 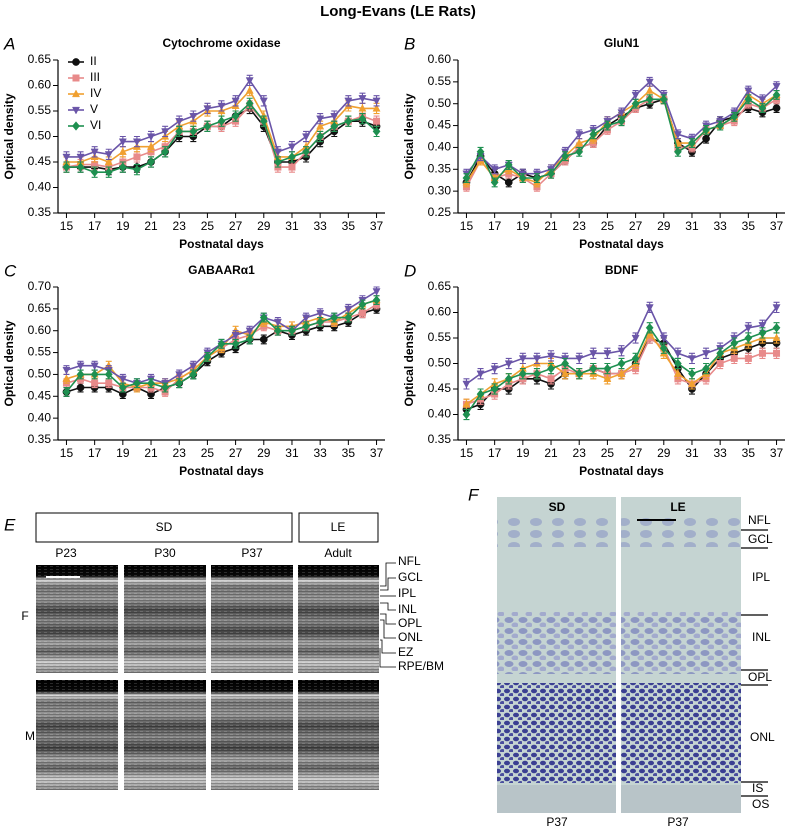 What do you see at coordinates (608, 226) in the screenshot?
I see `x-tick-label: 25` at bounding box center [608, 226].